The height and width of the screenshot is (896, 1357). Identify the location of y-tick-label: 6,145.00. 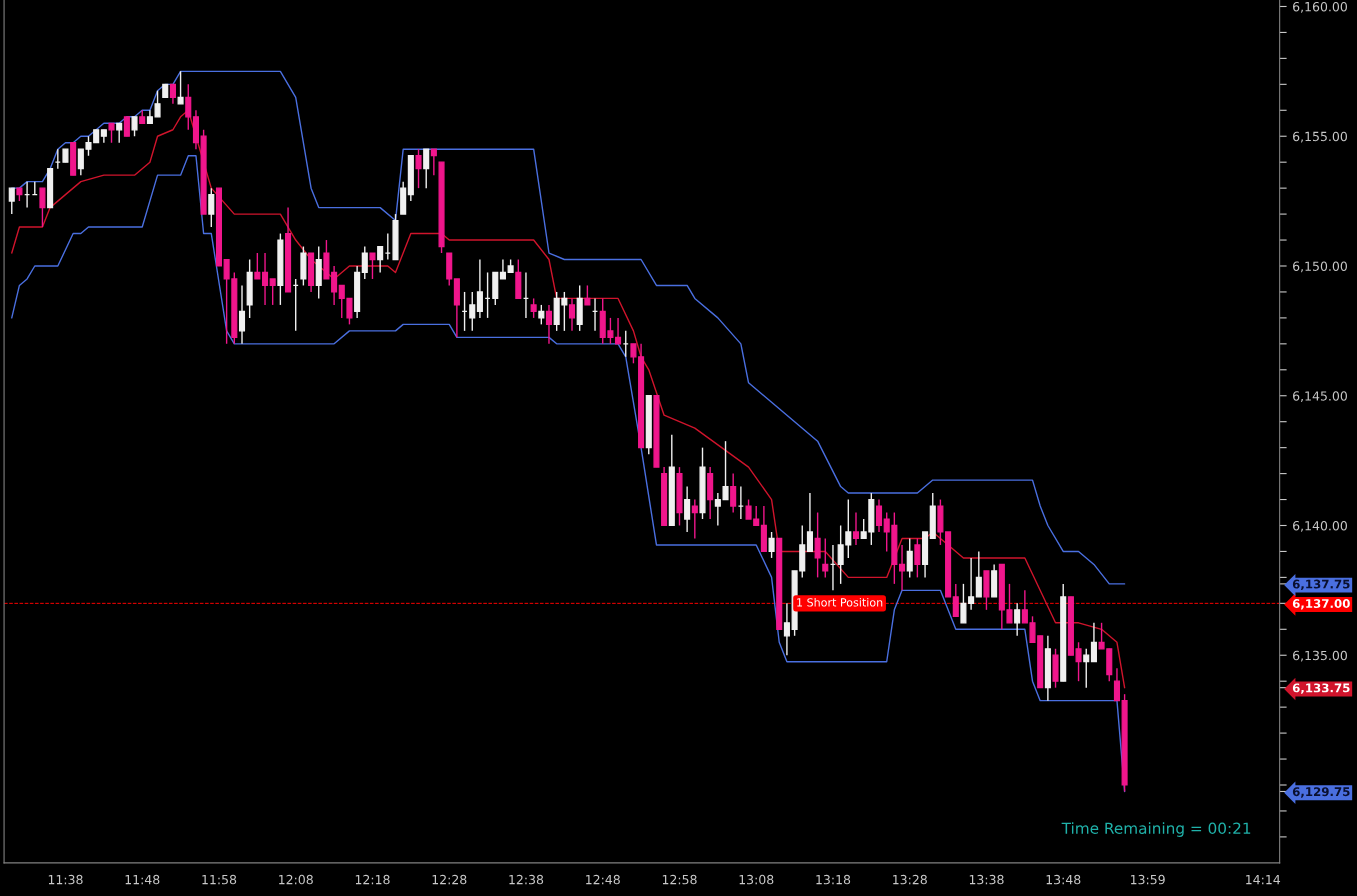
(1320, 396).